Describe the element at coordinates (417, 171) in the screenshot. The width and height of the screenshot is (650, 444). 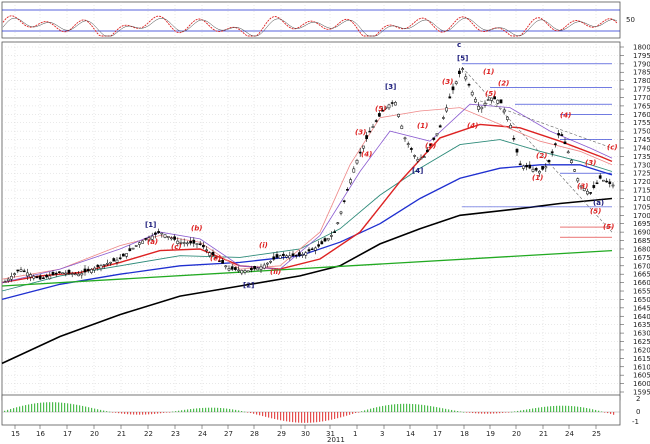
I see `wave-label: [4]` at that location.